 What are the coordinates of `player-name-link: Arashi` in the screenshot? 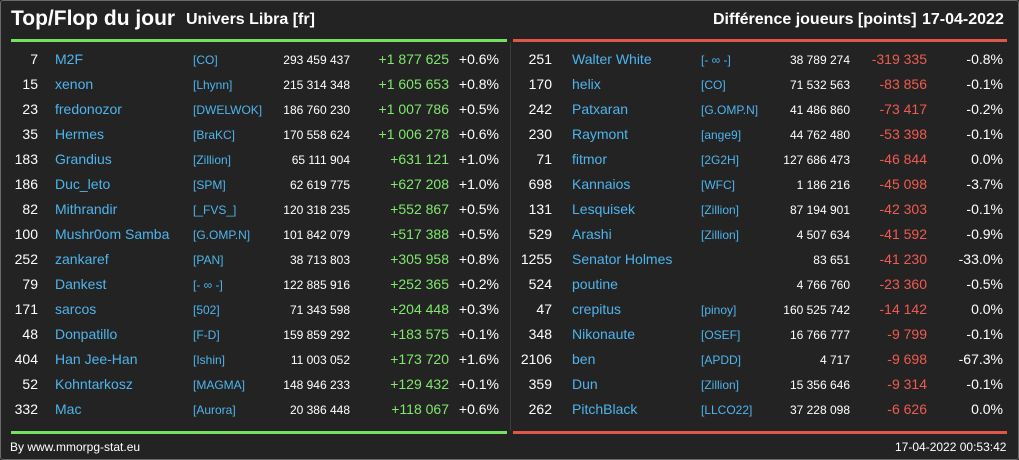 It's located at (592, 234).